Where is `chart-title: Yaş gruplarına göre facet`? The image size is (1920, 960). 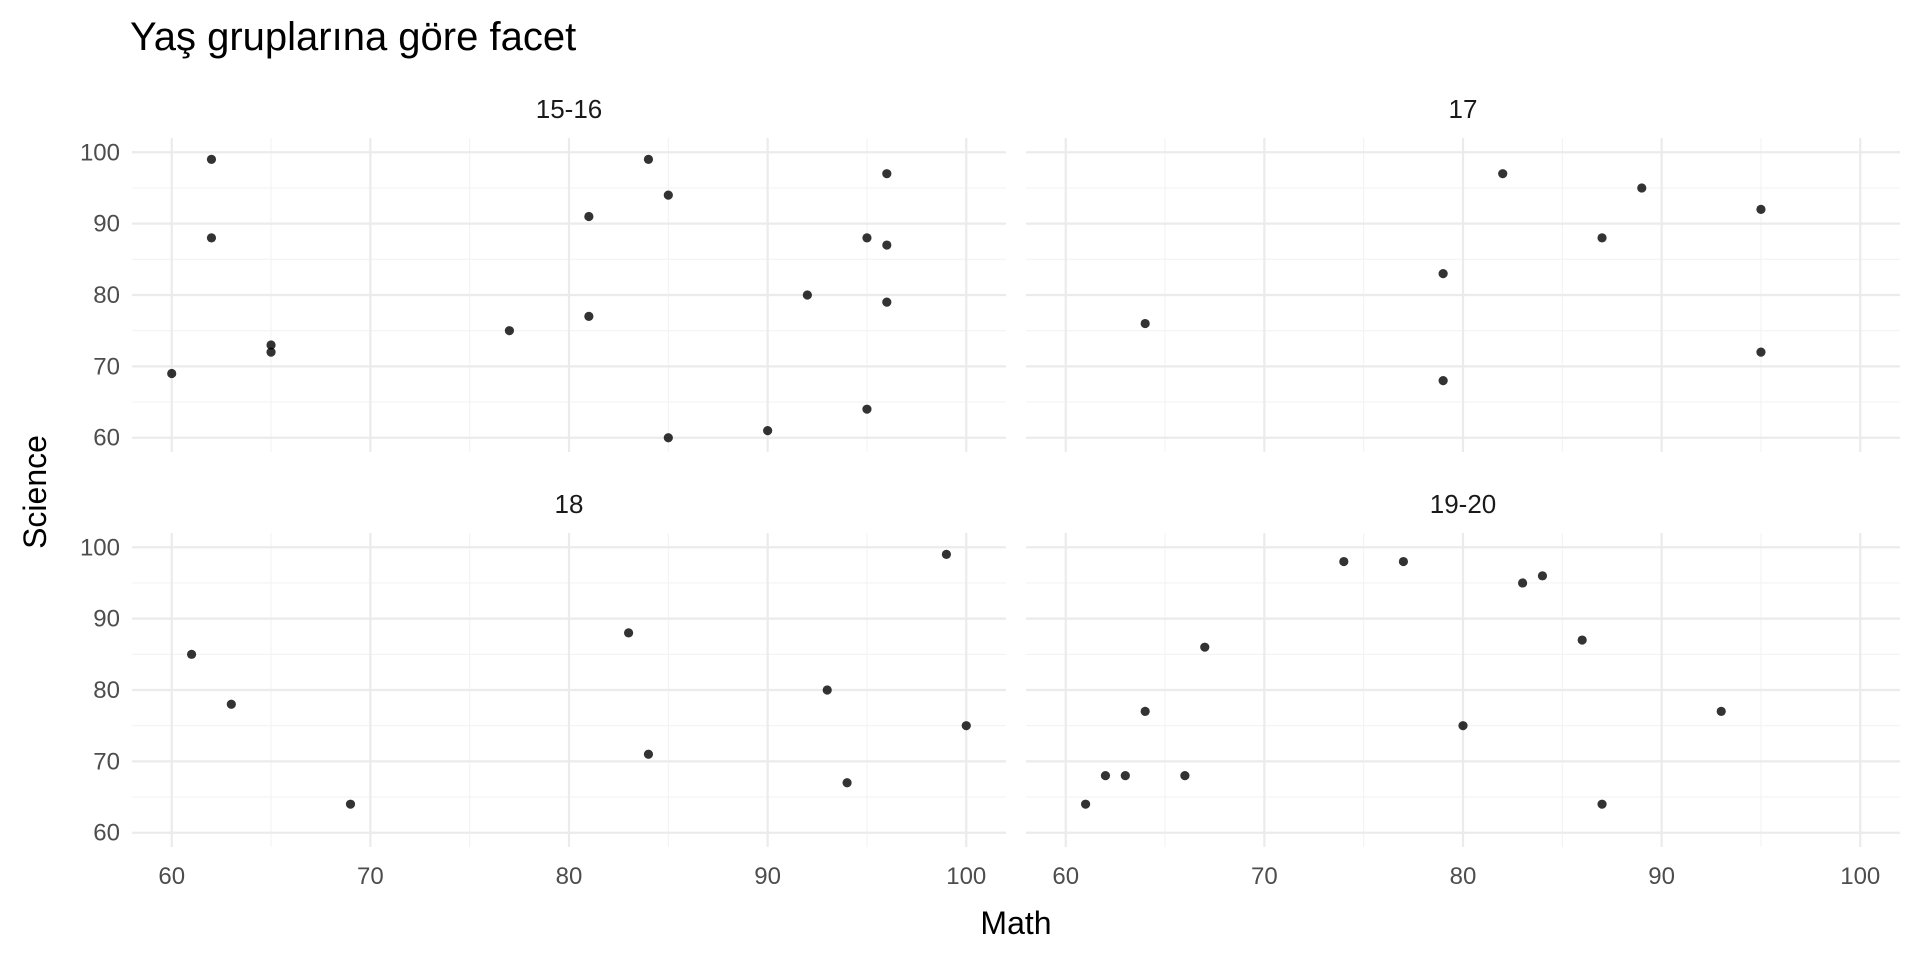
chart-title: Yaş gruplarına göre facet is located at coordinates (353, 37).